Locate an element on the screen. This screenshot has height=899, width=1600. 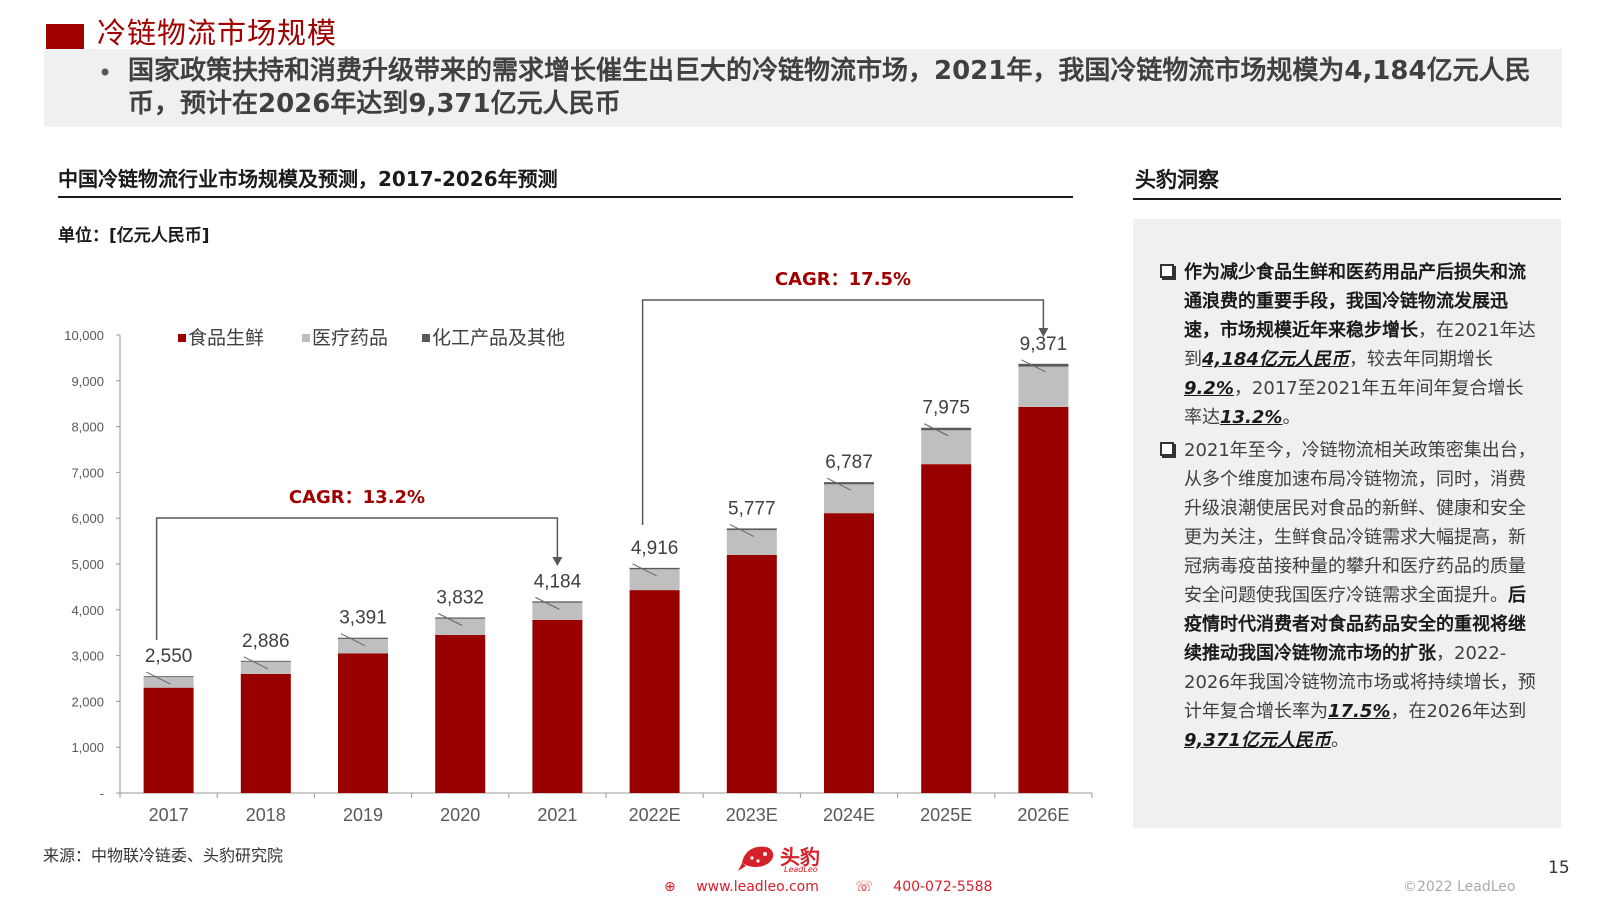
bar-medical-2025E is located at coordinates (946, 447).